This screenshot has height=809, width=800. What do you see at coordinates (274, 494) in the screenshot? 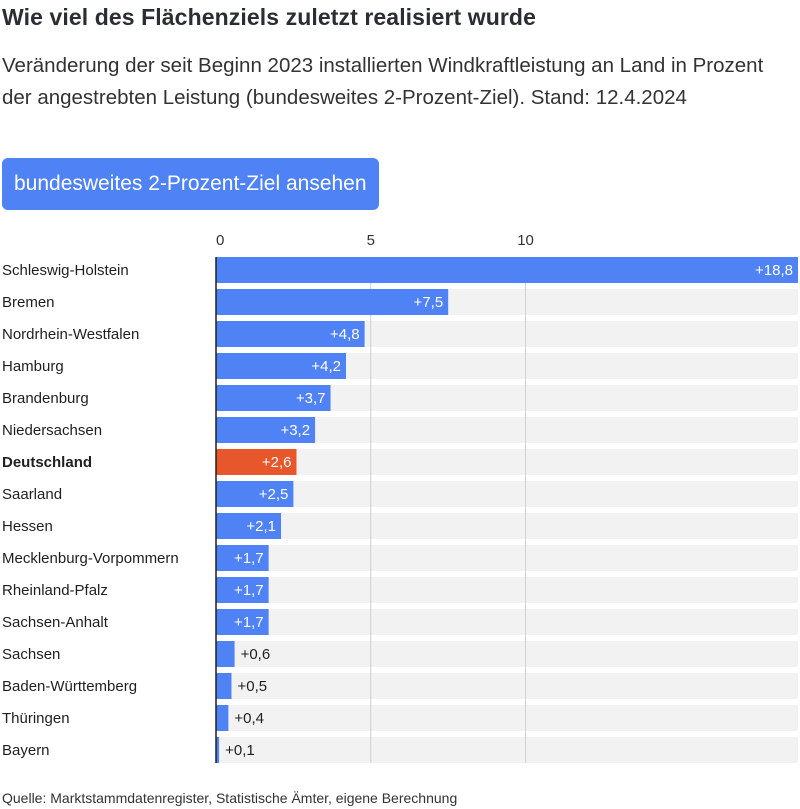
I see `value-label: +2,5` at bounding box center [274, 494].